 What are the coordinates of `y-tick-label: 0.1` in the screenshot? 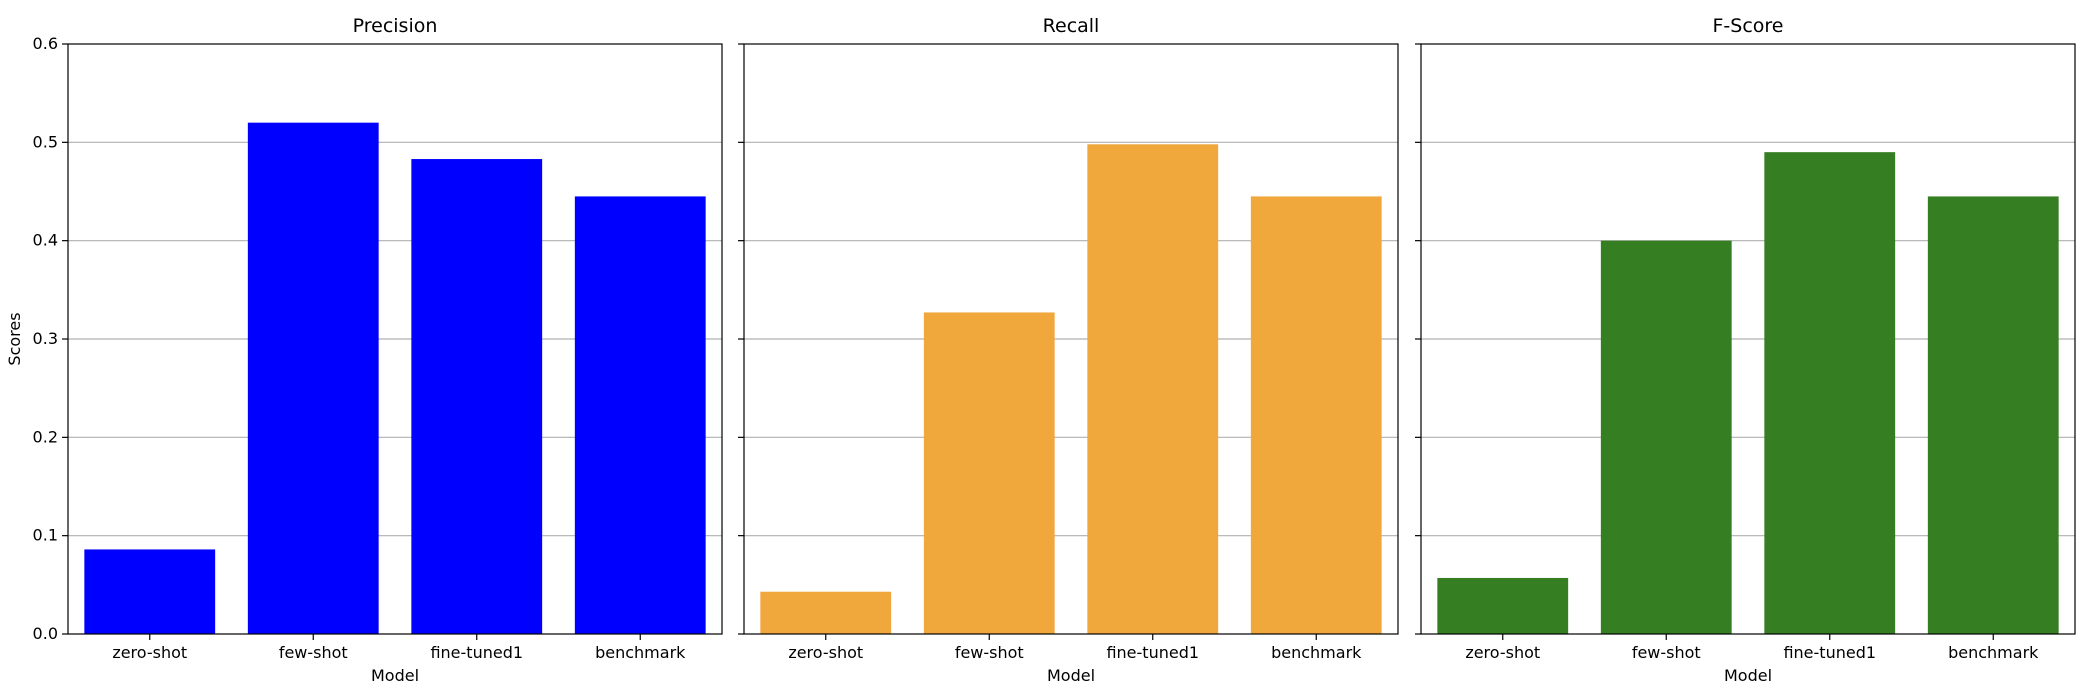 It's located at (45, 535).